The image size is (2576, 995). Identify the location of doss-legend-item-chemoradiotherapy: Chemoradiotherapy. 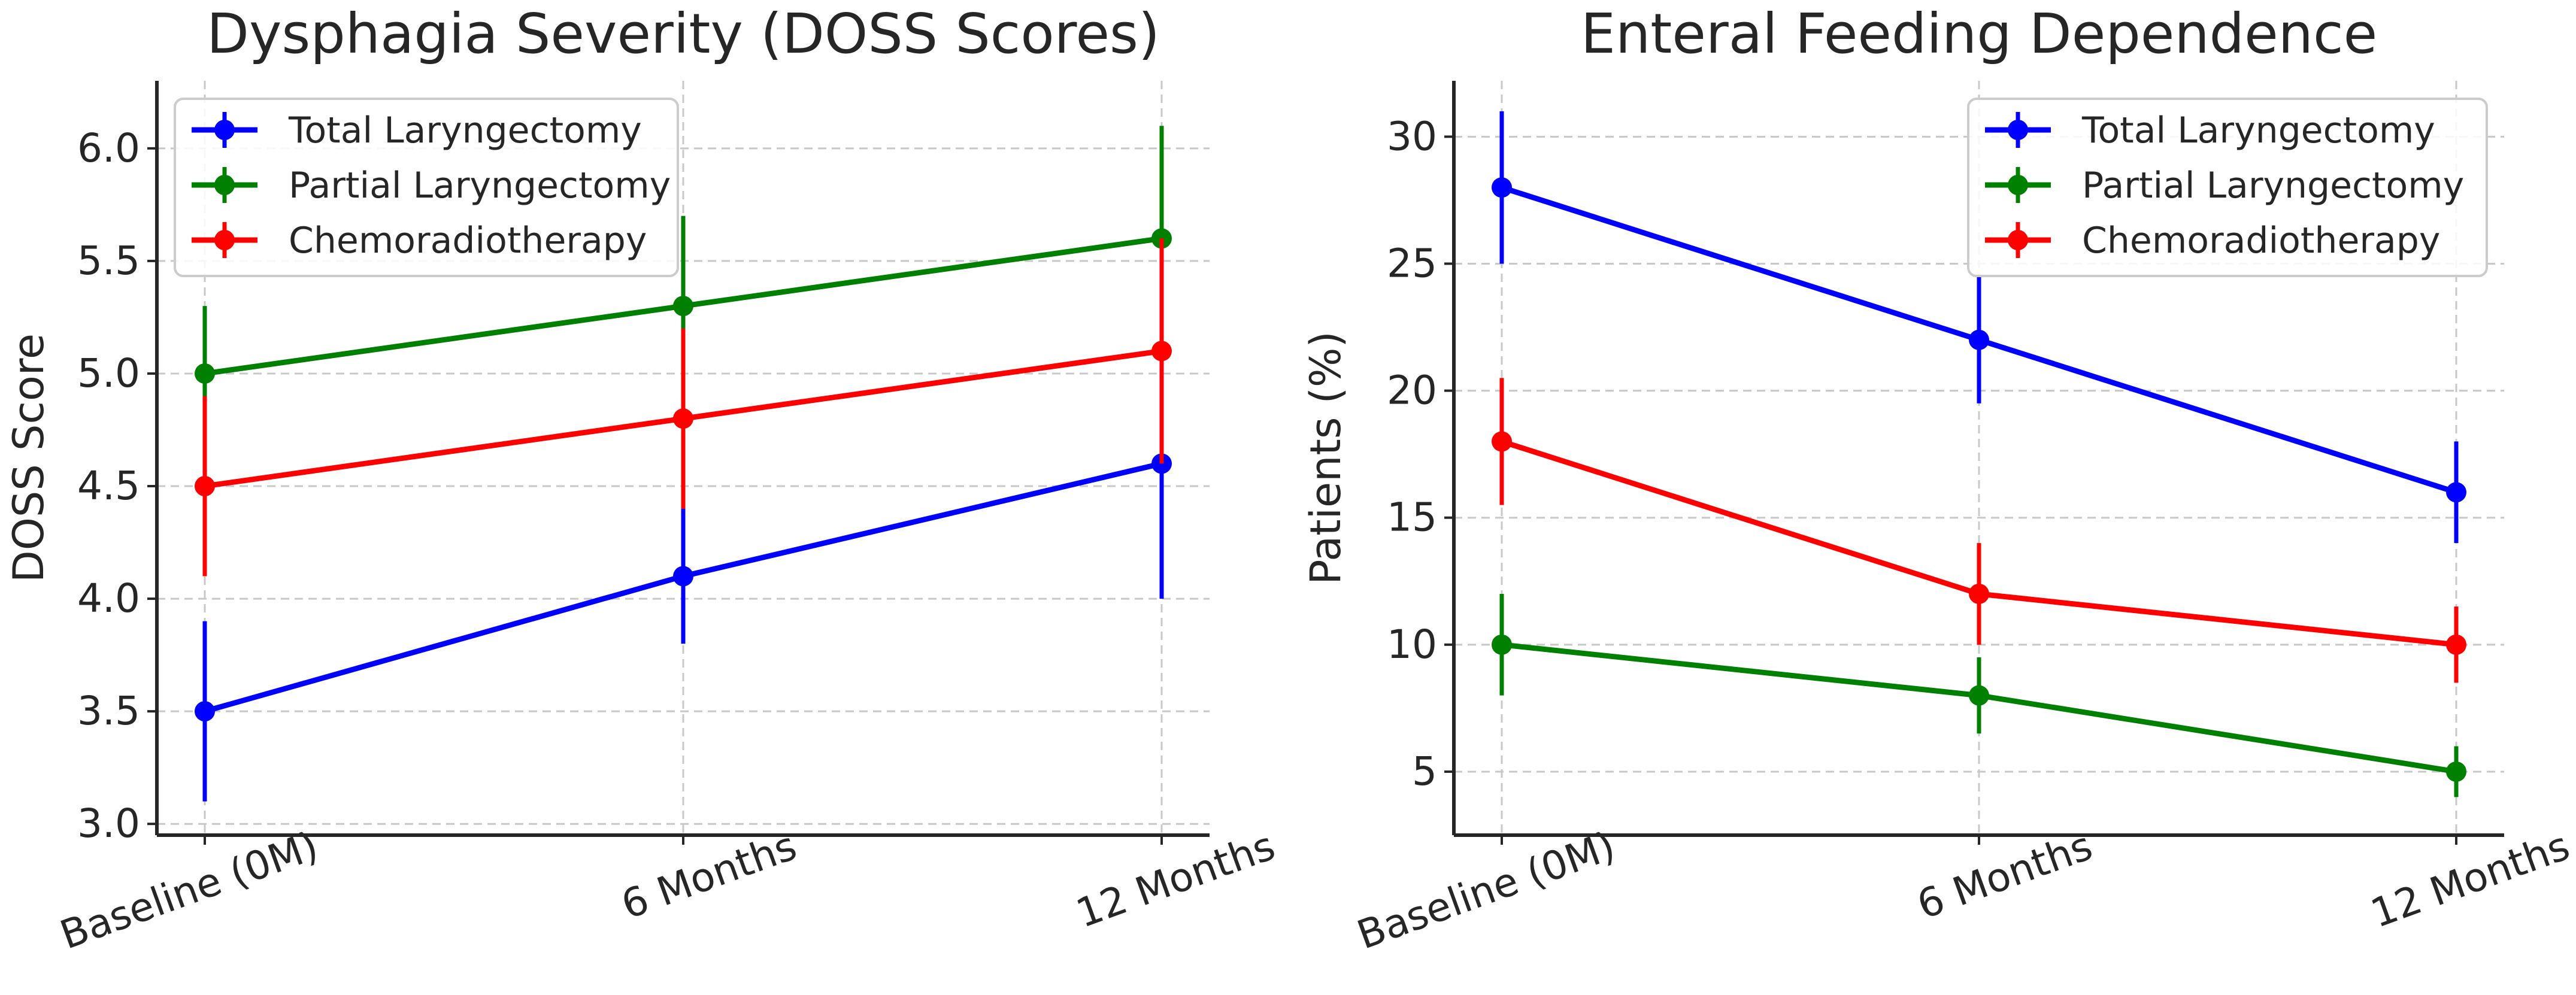
(419, 241).